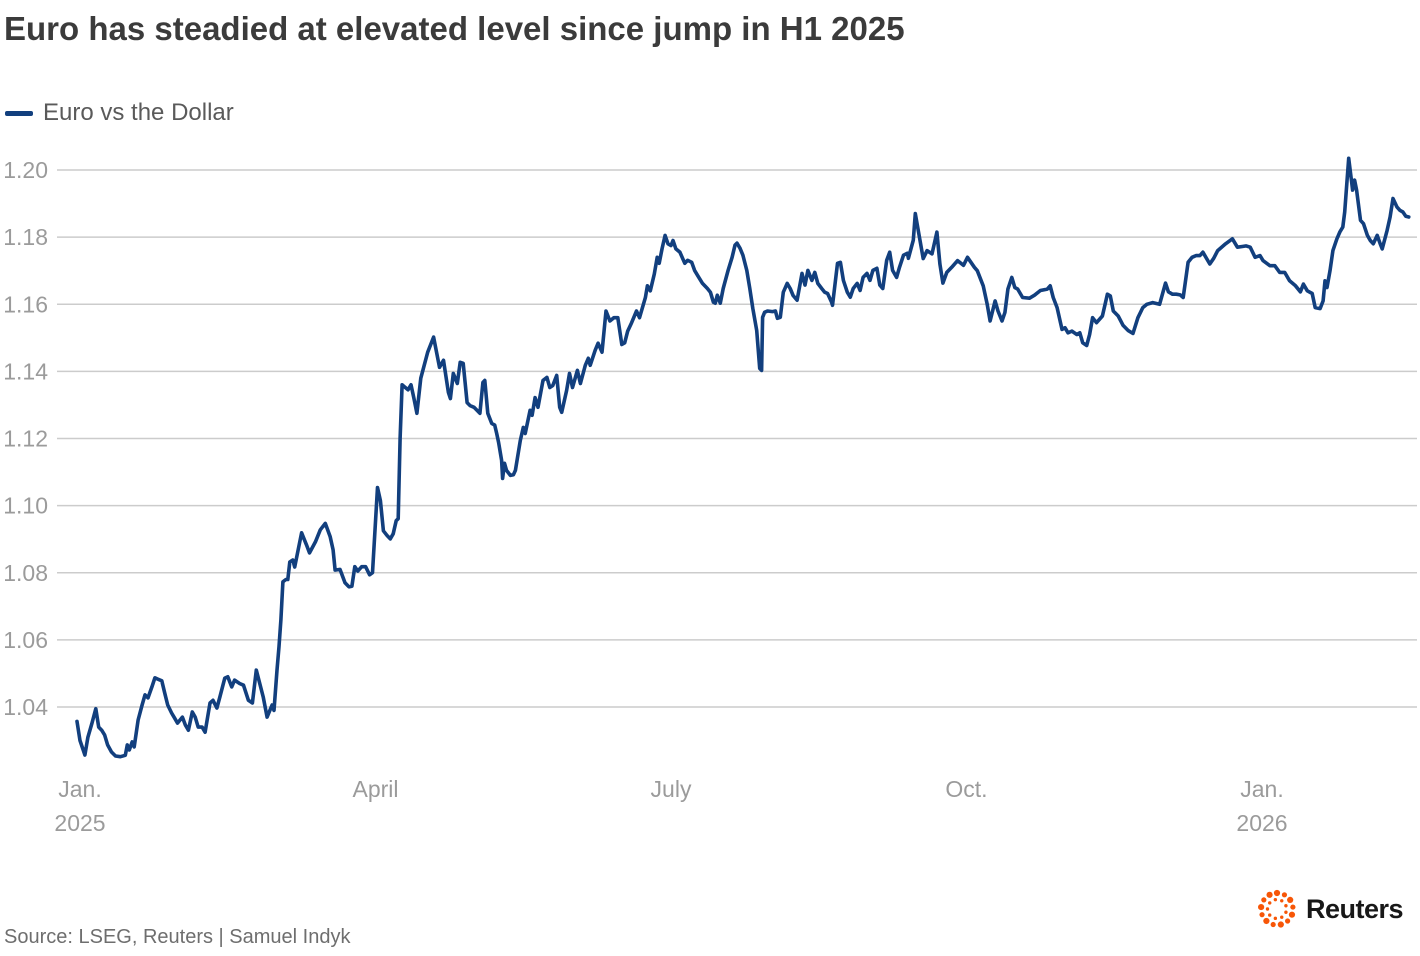  I want to click on y-tick-label: 1.12, so click(25, 439).